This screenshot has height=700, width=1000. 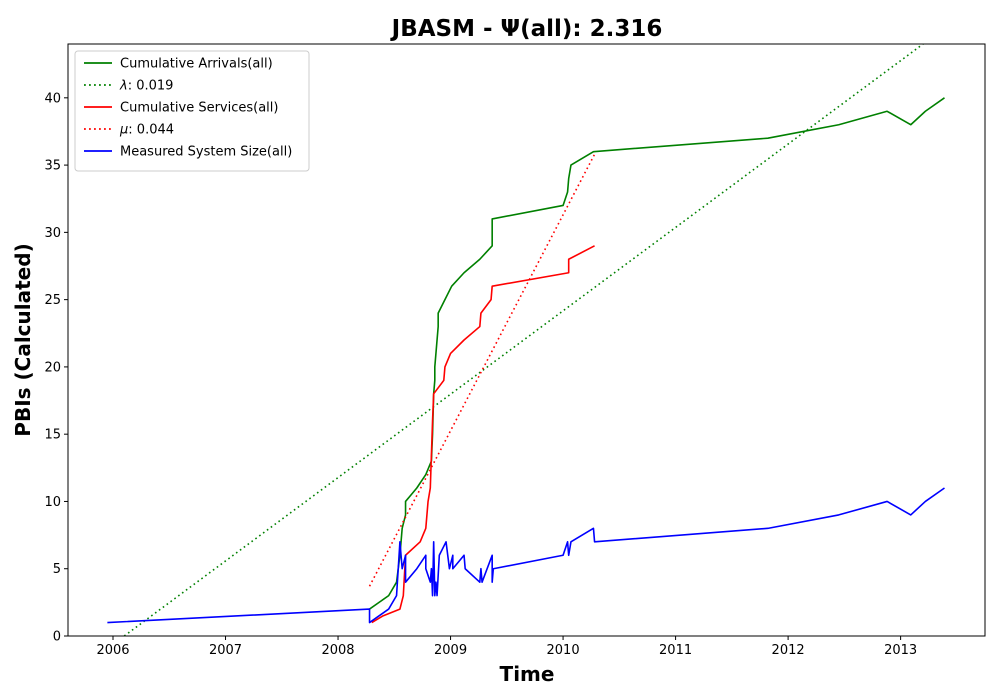 What do you see at coordinates (900, 650) in the screenshot?
I see `x-tick-label: 2013` at bounding box center [900, 650].